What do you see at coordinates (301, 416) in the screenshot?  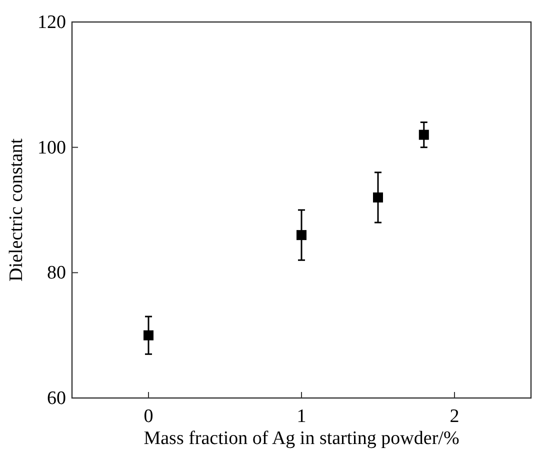 I see `x-tick-label: 1` at bounding box center [301, 416].